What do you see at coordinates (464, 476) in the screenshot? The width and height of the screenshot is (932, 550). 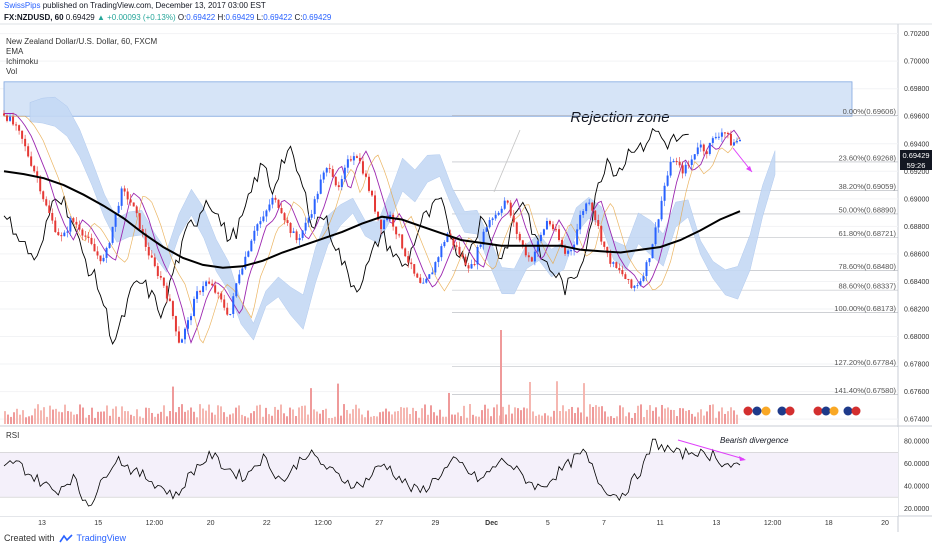 I see `rsi-axis: 80.0000 60.0000 40.0000 20.0000` at bounding box center [464, 476].